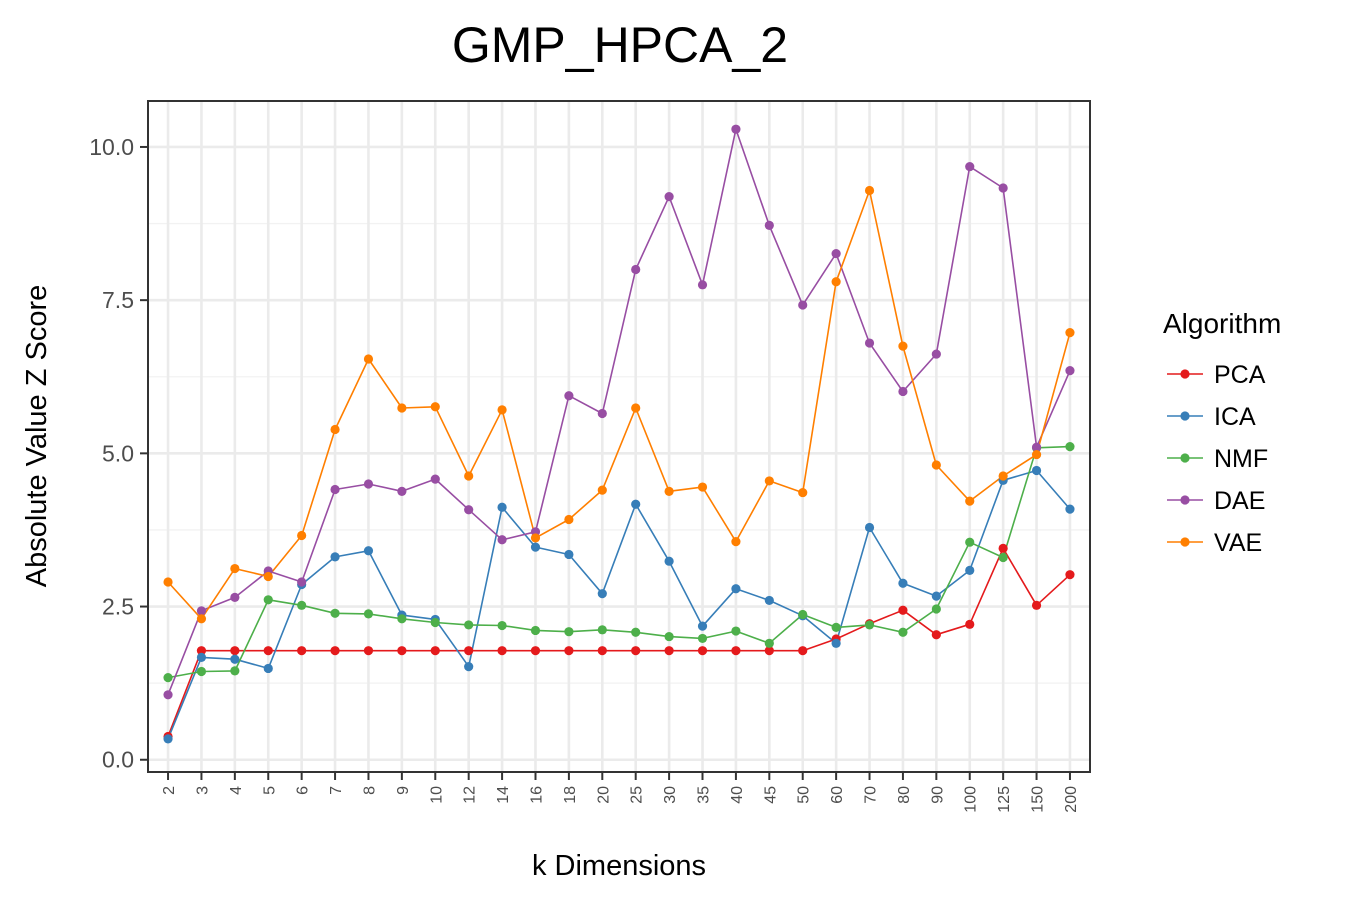 The width and height of the screenshot is (1350, 900). What do you see at coordinates (1185, 416) in the screenshot?
I see `legend-marker-ica` at bounding box center [1185, 416].